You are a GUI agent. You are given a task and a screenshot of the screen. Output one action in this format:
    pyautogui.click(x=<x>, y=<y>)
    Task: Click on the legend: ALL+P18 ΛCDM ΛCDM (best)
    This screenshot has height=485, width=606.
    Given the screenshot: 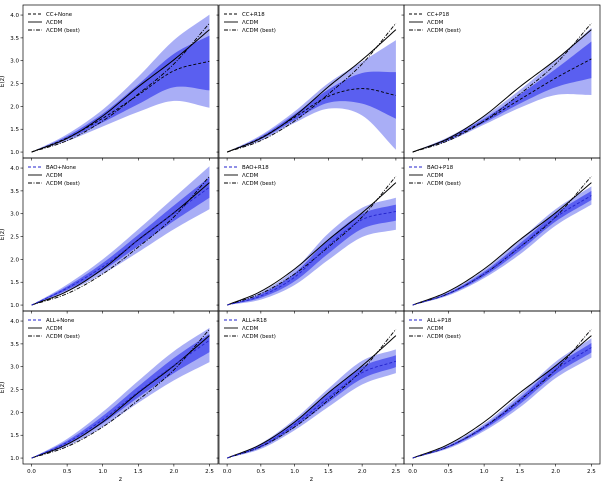 What is the action you would take?
    pyautogui.click(x=435, y=329)
    